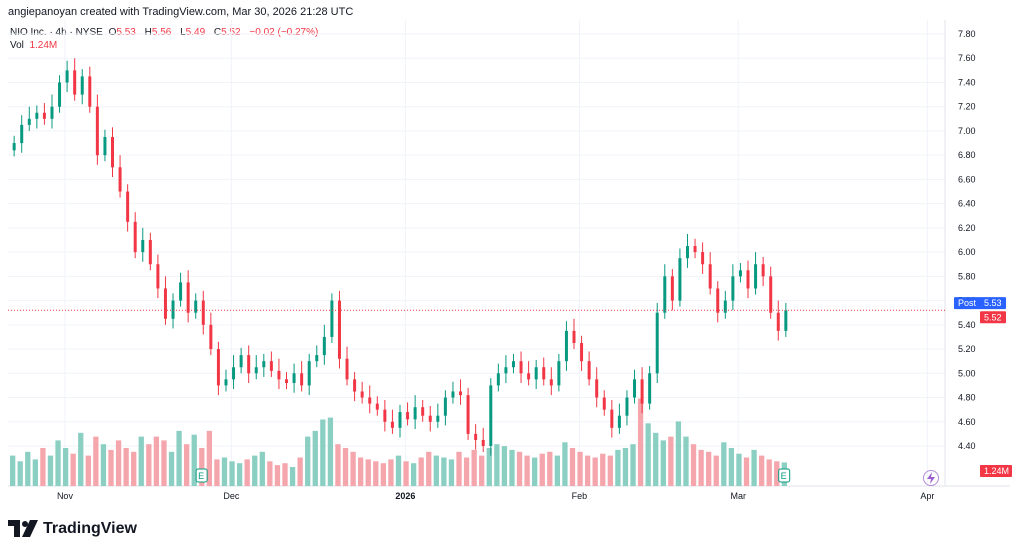 This screenshot has height=550, width=1024. What do you see at coordinates (993, 303) in the screenshot?
I see `post-price-value: 5.53` at bounding box center [993, 303].